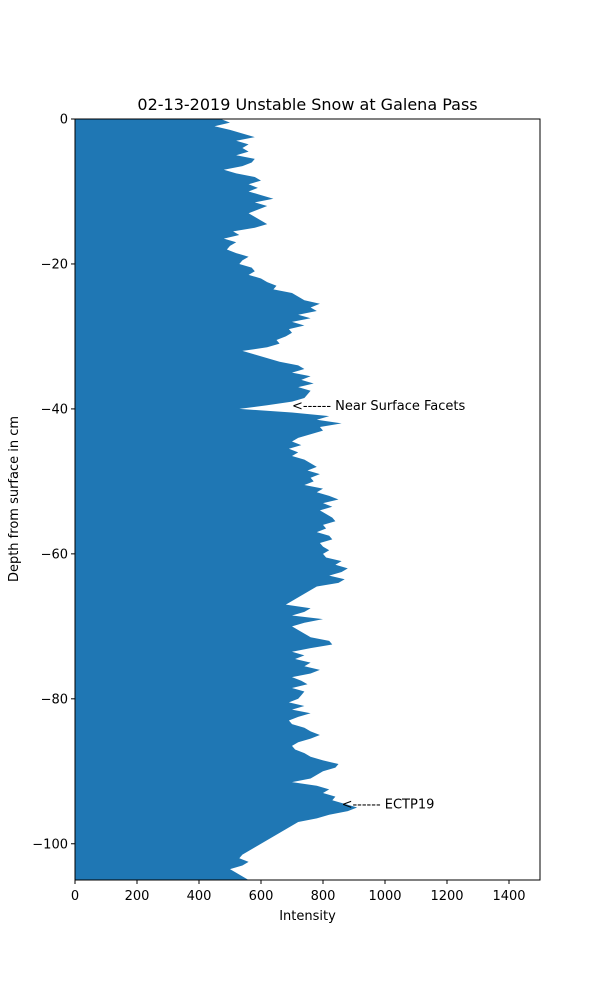 The width and height of the screenshot is (600, 993). What do you see at coordinates (54, 409) in the screenshot?
I see `y-tick-label-2: −40` at bounding box center [54, 409].